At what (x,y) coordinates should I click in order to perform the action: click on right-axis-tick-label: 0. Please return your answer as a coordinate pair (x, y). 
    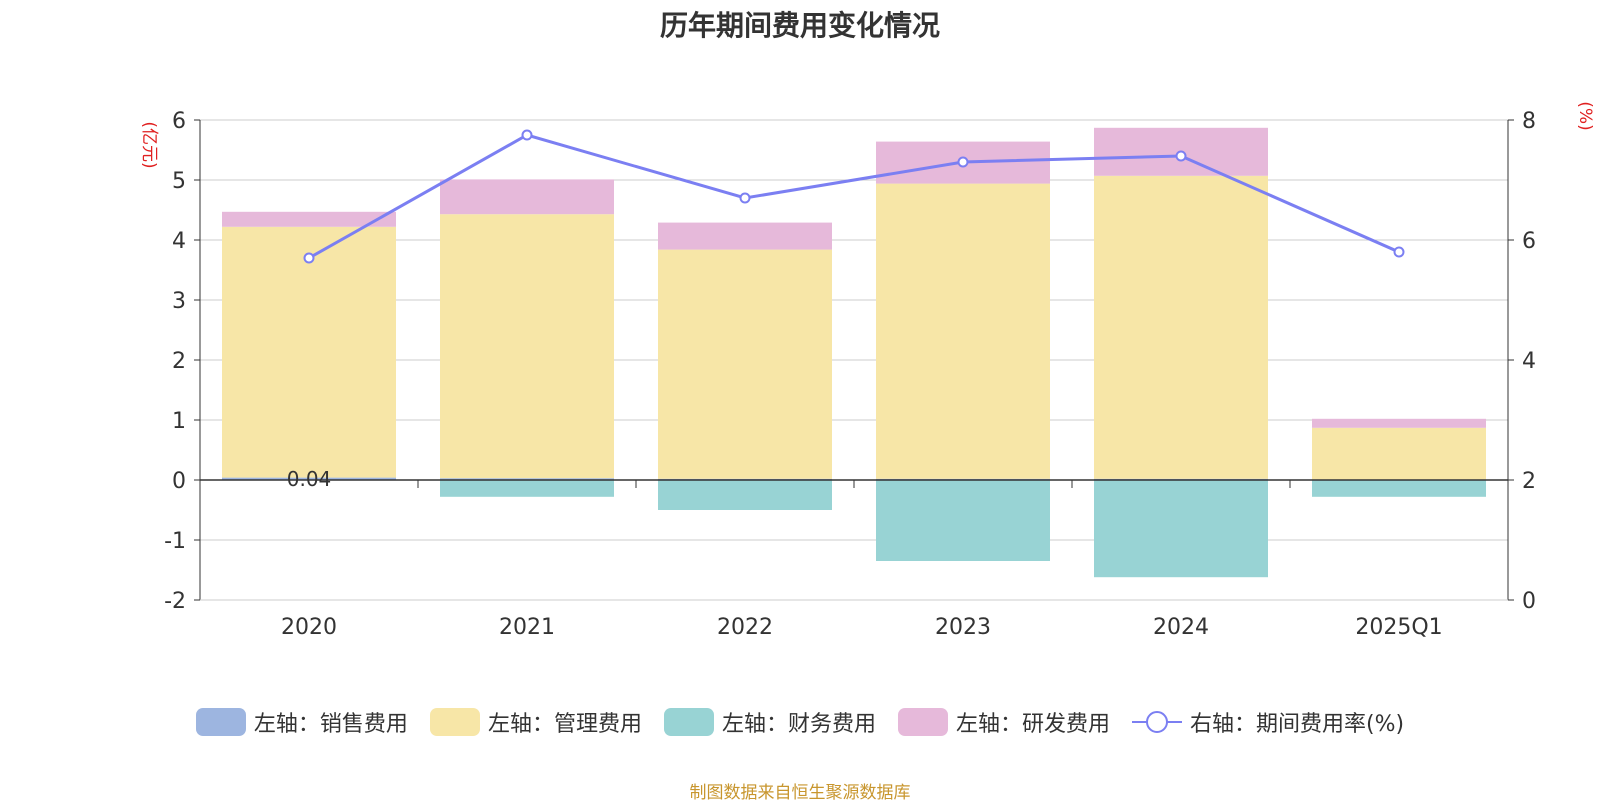
    Looking at the image, I should click on (1529, 601).